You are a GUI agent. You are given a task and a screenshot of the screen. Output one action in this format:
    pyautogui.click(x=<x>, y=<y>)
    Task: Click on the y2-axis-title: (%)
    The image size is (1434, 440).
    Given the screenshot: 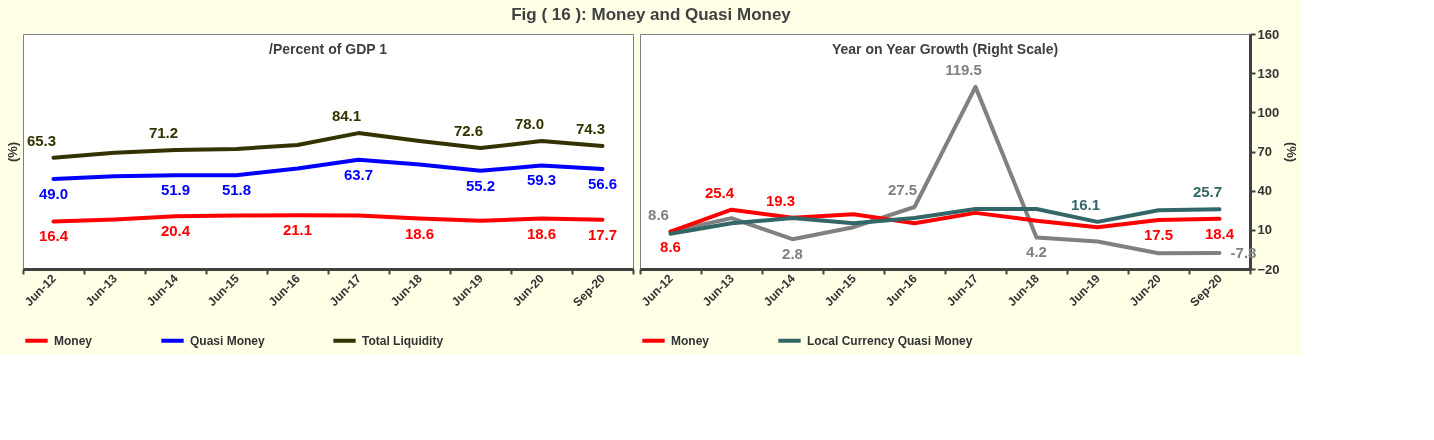 What is the action you would take?
    pyautogui.click(x=1291, y=152)
    